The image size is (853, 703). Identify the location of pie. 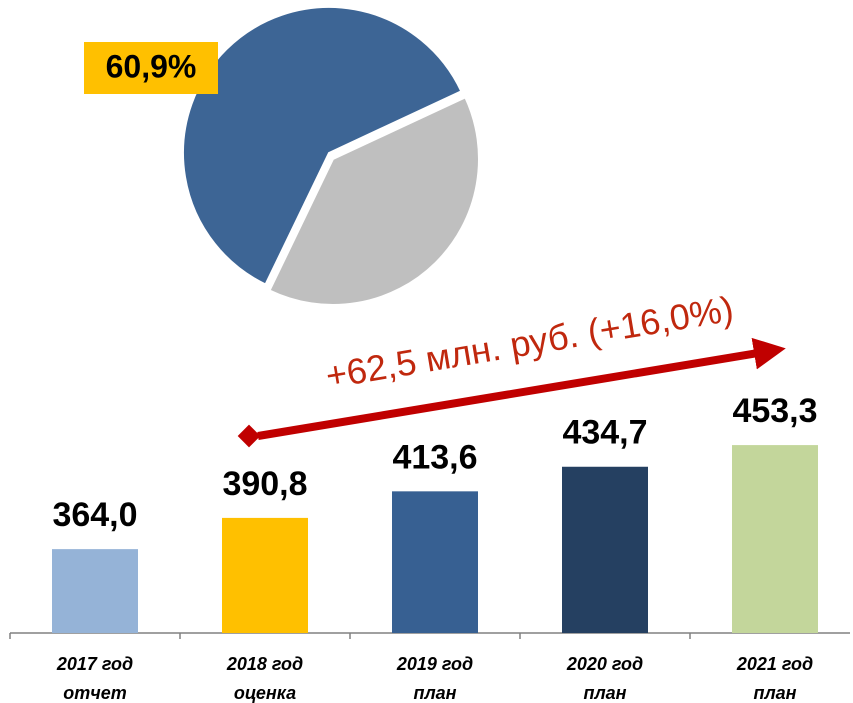
(331, 156).